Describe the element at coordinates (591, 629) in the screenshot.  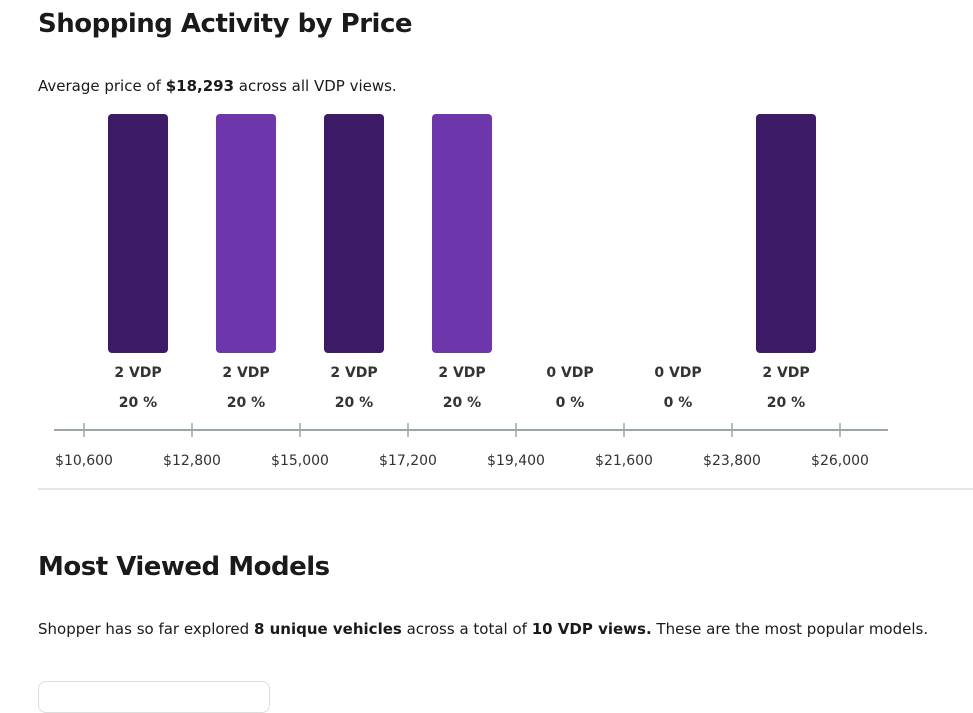
I see `text: 10 VDP views.` at that location.